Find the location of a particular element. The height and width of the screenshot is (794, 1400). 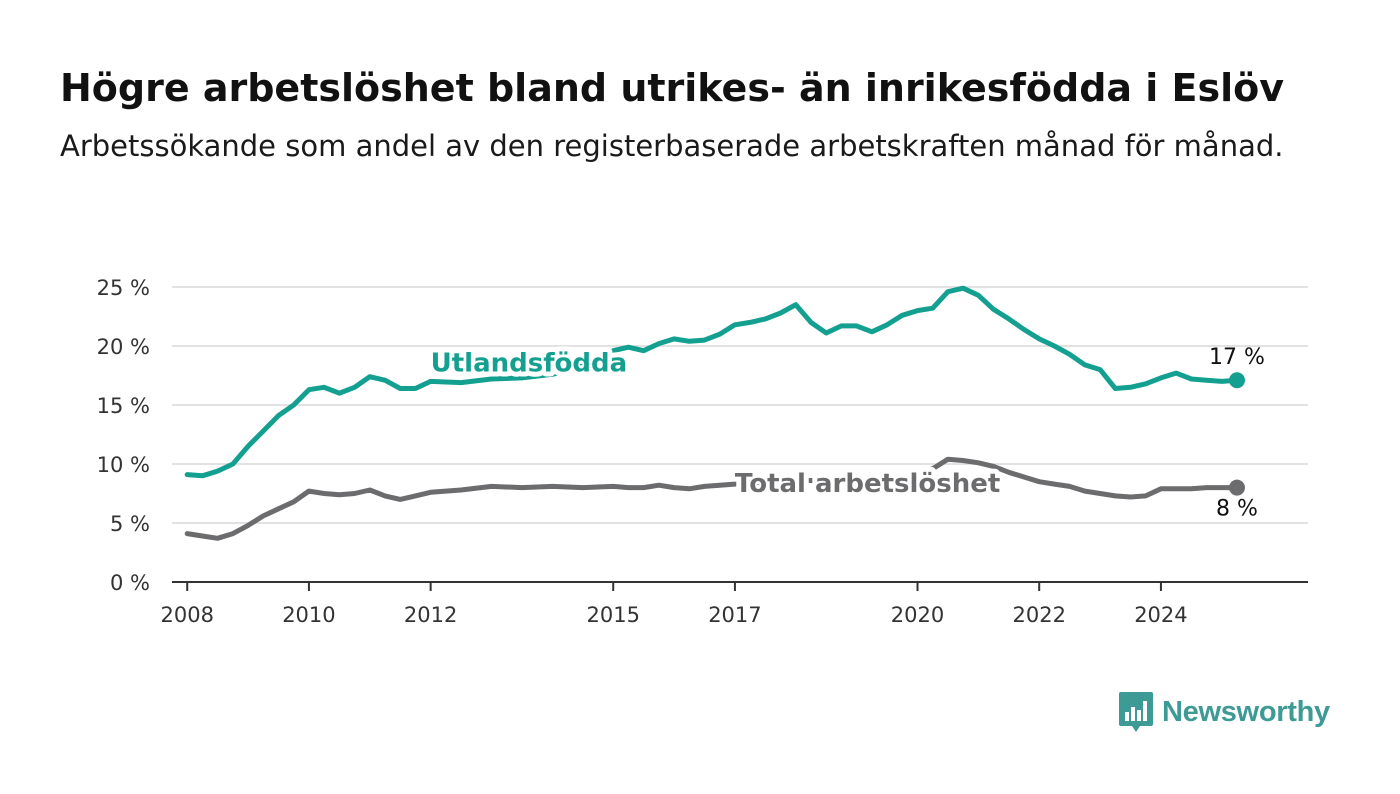

series-label-halo: Total arbetslöshet is located at coordinates (867, 484).